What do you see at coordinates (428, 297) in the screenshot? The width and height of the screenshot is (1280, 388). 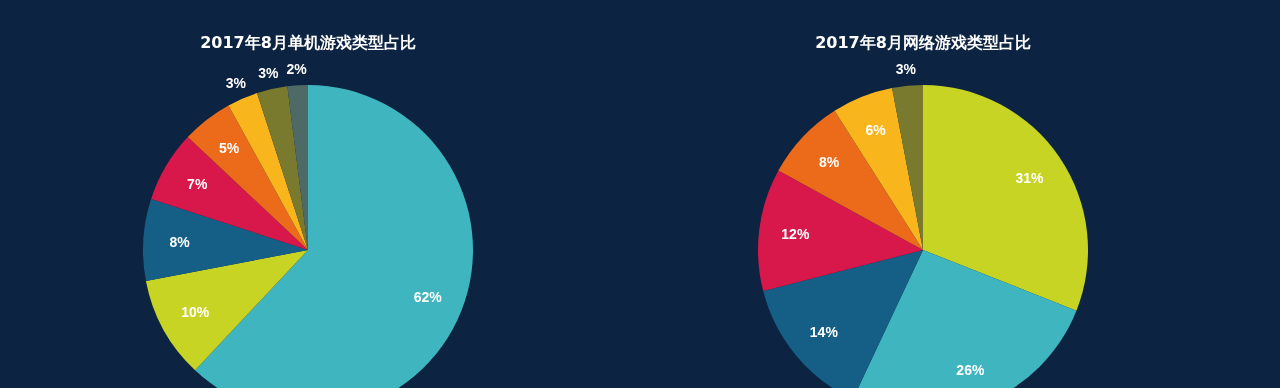 I see `data-label: 62%` at bounding box center [428, 297].